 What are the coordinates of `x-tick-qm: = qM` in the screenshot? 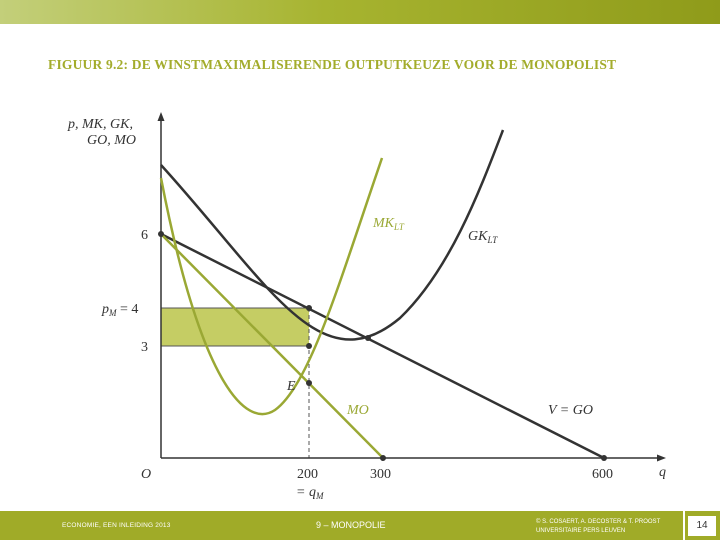 It's located at (310, 493).